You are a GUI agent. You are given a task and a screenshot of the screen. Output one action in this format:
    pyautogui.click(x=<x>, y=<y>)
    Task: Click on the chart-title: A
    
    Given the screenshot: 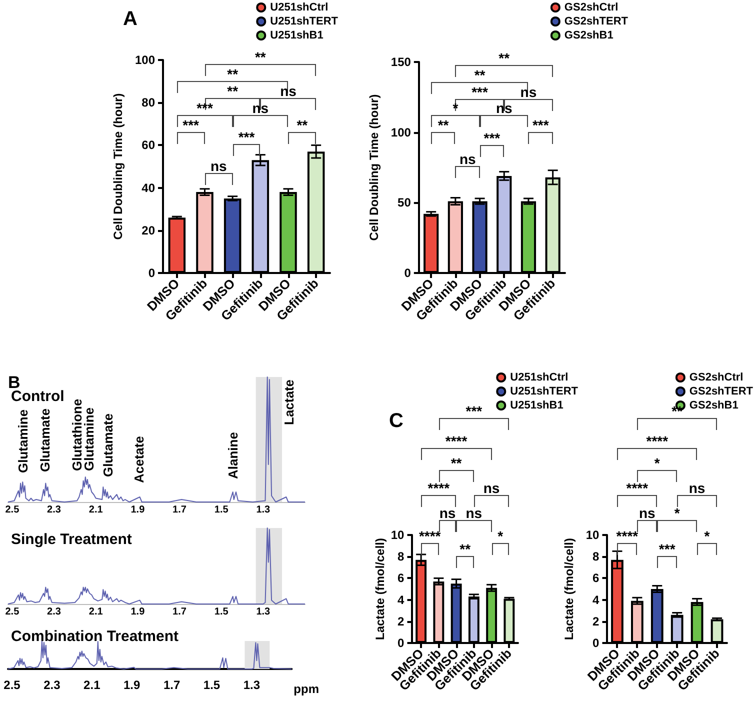 What is the action you would take?
    pyautogui.click(x=130, y=19)
    